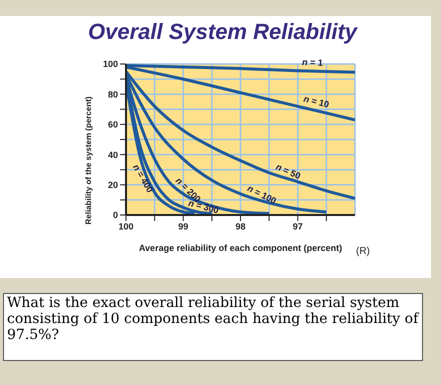 The width and height of the screenshot is (441, 385). What do you see at coordinates (262, 194) in the screenshot?
I see `text: n = 100` at bounding box center [262, 194].